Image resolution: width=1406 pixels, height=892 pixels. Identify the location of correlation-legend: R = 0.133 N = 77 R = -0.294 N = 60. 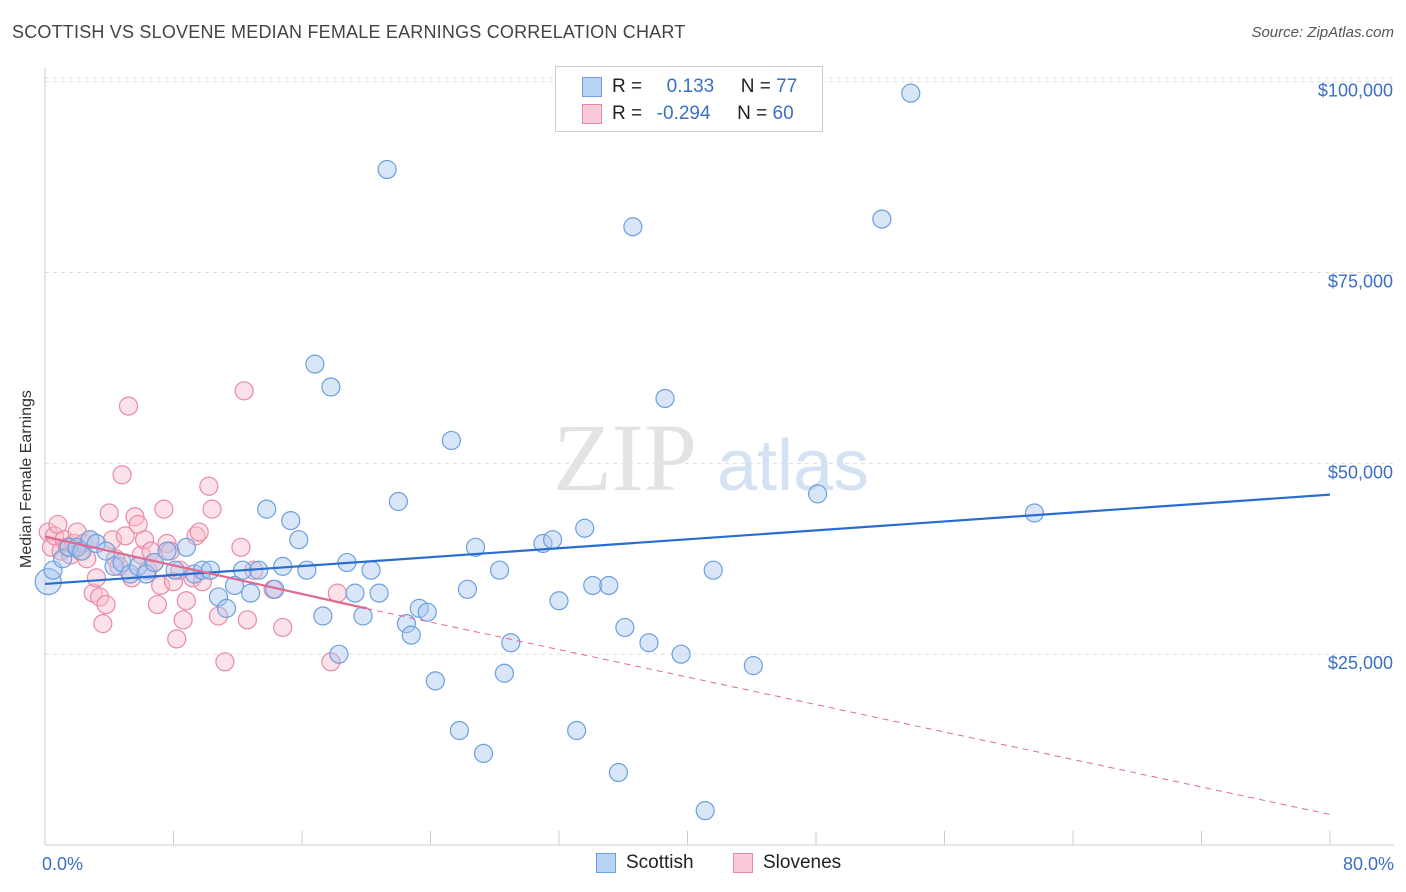
(689, 99).